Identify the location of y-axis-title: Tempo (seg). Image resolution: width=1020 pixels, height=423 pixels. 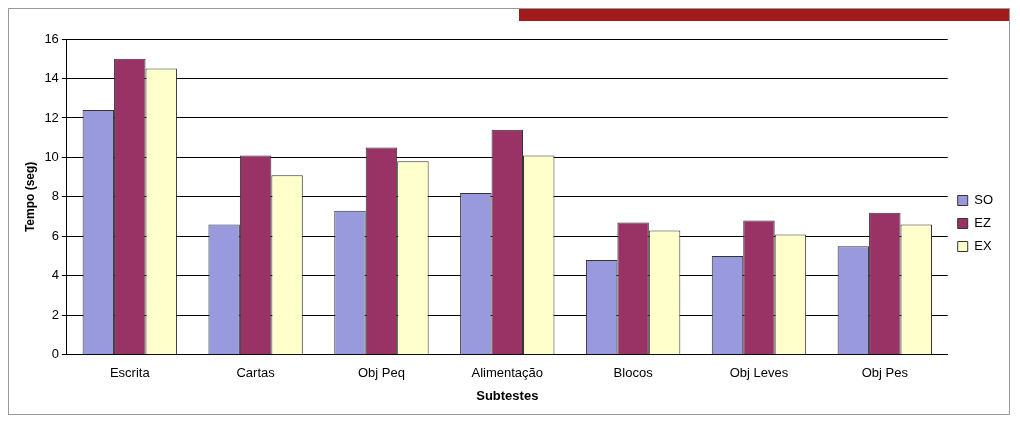
(29, 197).